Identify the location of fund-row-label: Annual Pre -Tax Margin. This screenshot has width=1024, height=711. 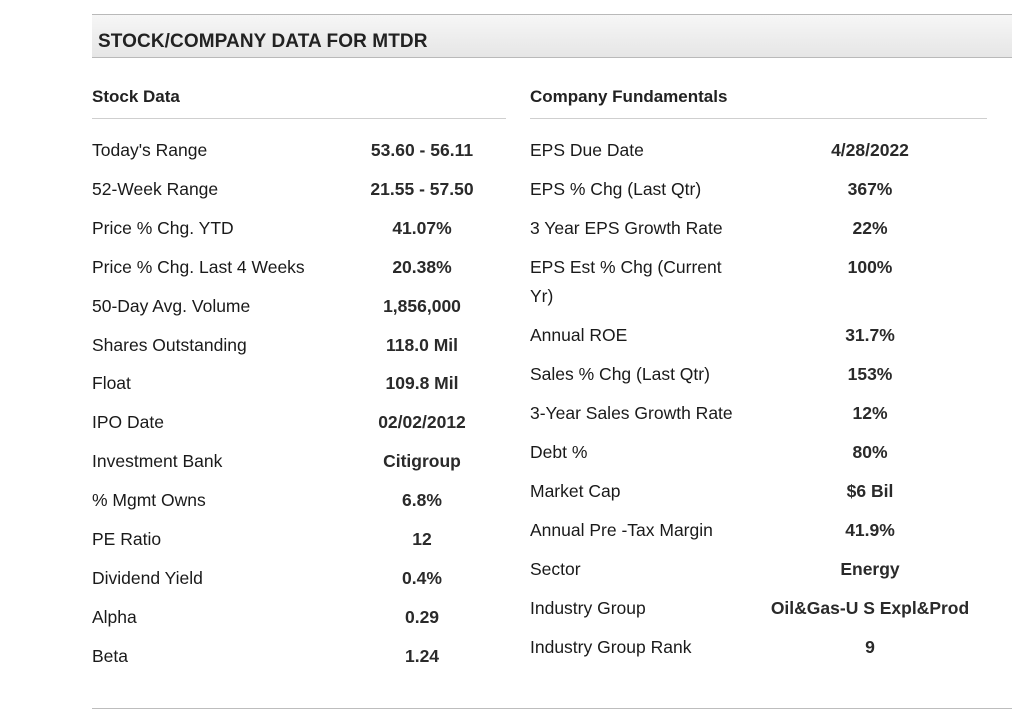
(621, 530).